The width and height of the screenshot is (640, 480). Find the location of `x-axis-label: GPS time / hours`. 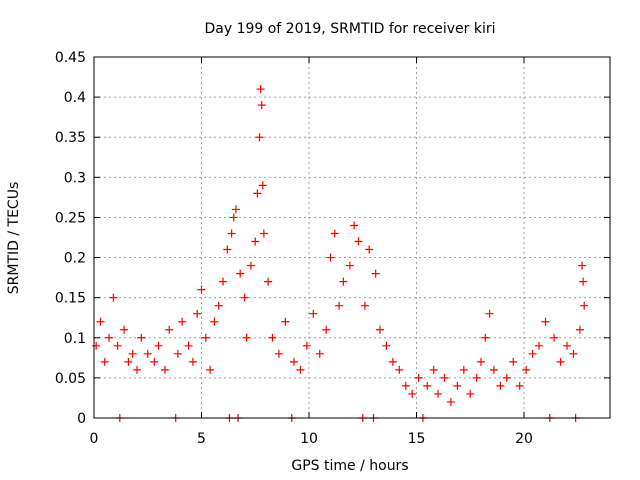

x-axis-label: GPS time / hours is located at coordinates (349, 466).